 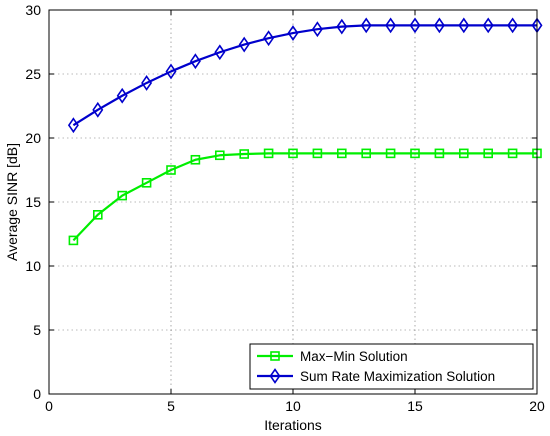 I want to click on y-tick-label: 5, so click(x=37, y=330).